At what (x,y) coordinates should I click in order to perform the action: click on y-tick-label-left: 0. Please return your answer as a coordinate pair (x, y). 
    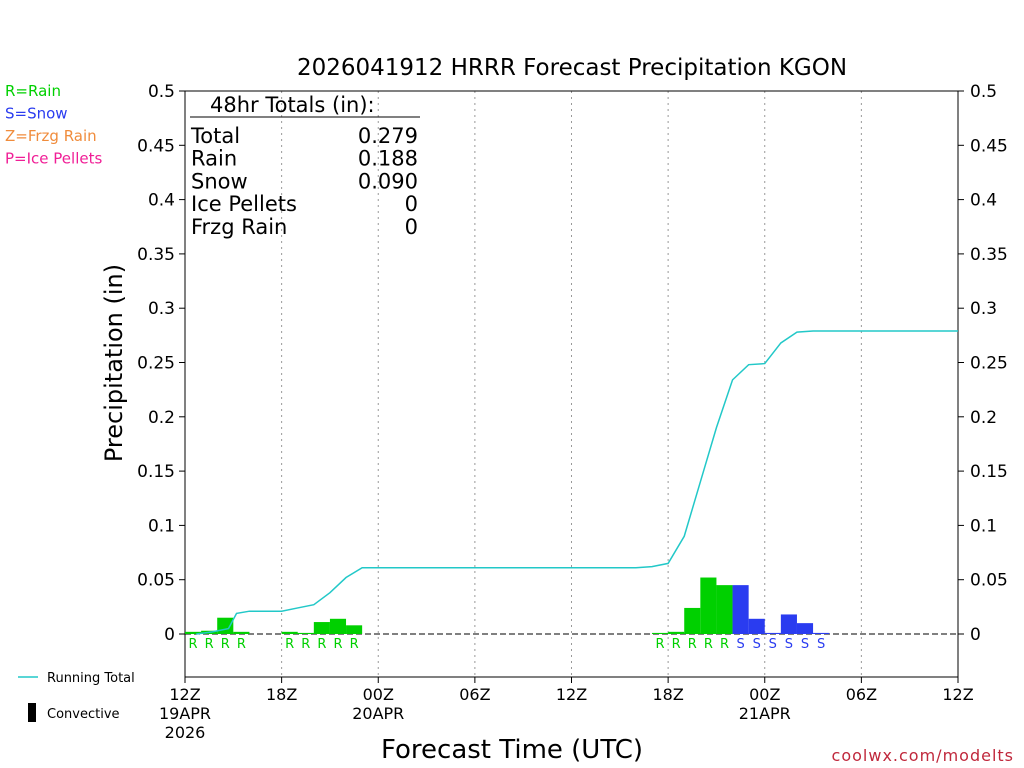
    Looking at the image, I should click on (169, 635).